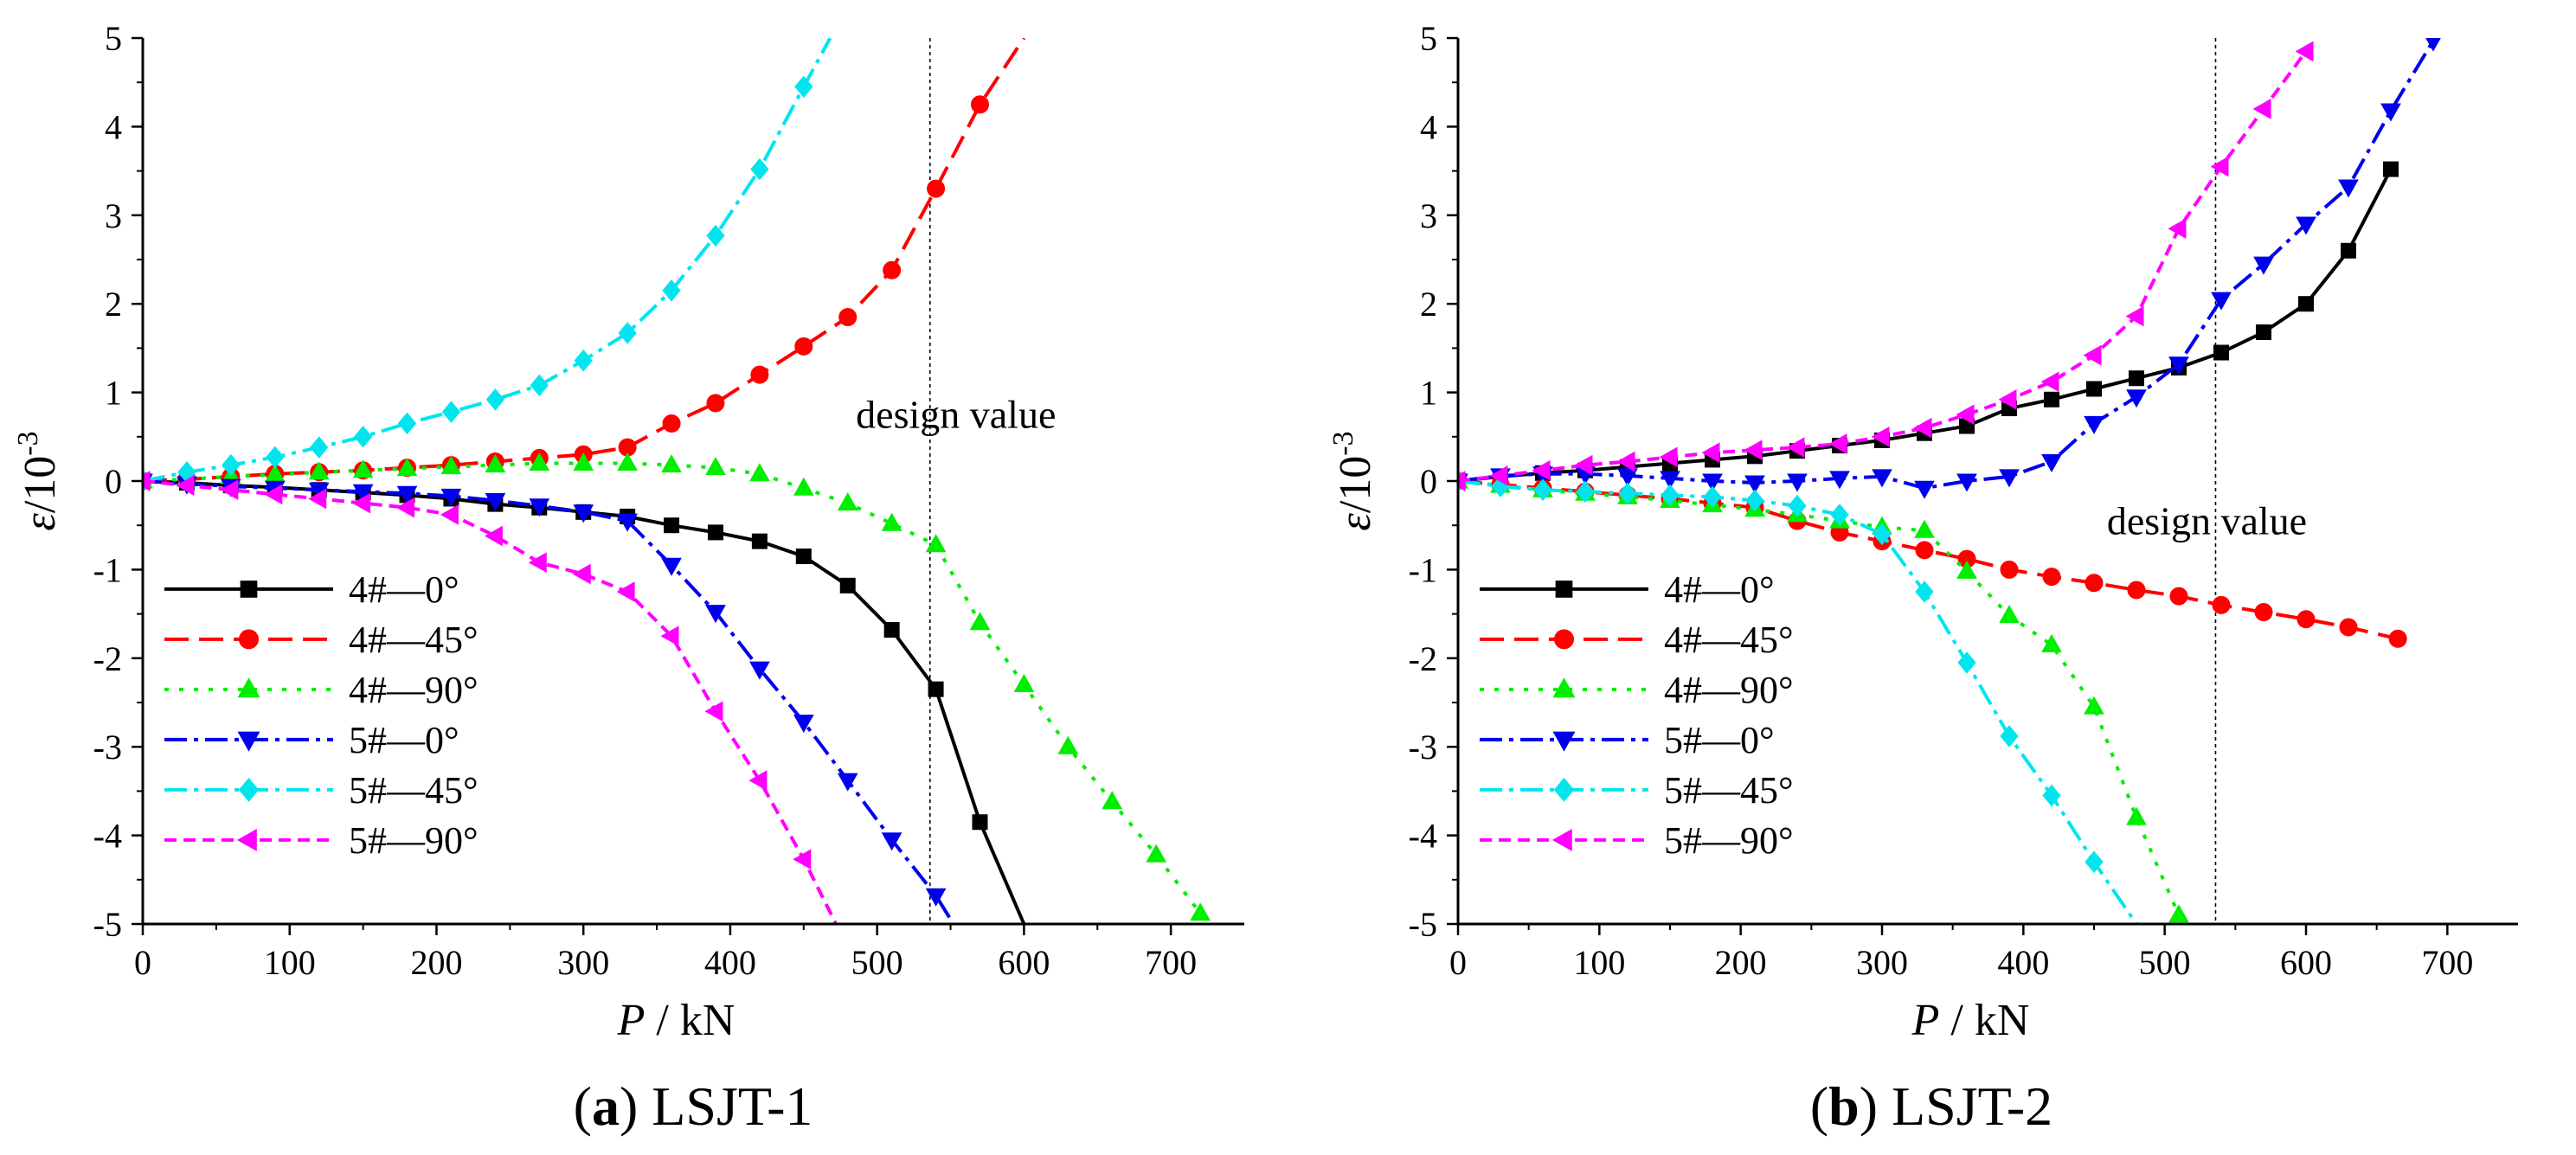 The height and width of the screenshot is (1155, 2576). What do you see at coordinates (1729, 790) in the screenshot?
I see `legend-label: 5#—45°` at bounding box center [1729, 790].